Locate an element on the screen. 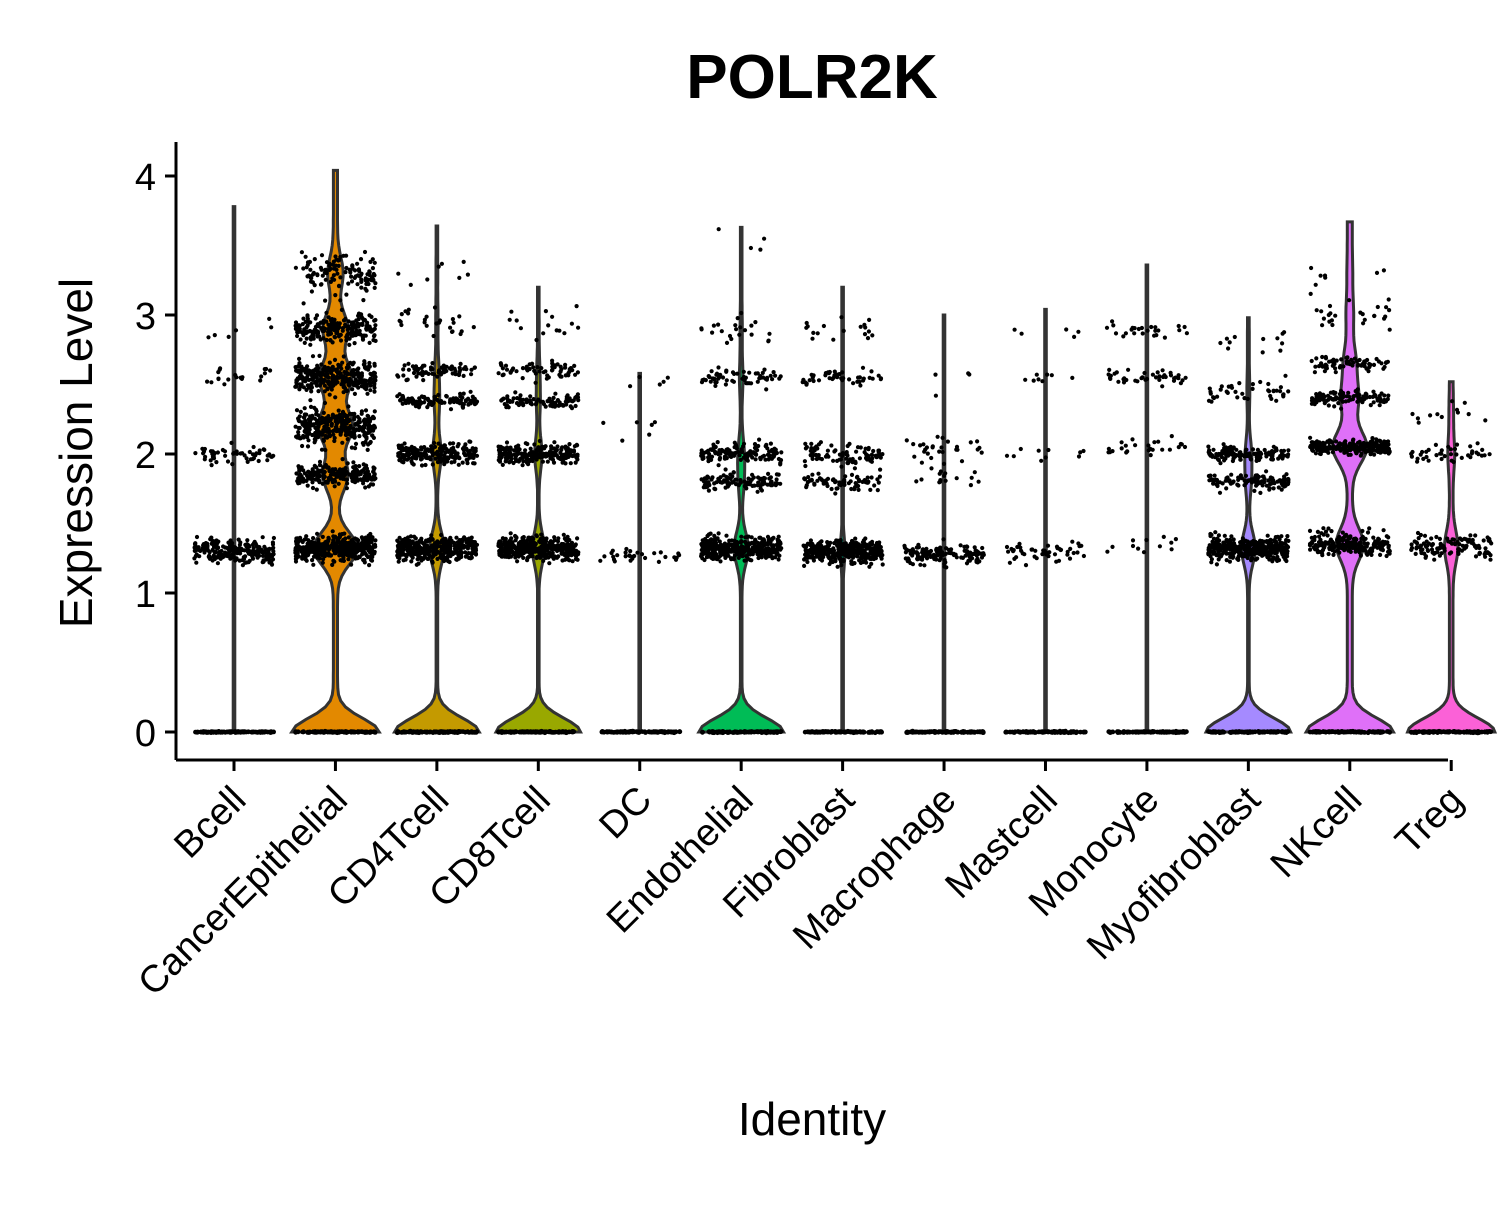 This screenshot has height=1205, width=1500. point-Fibroblast is located at coordinates (870, 732).